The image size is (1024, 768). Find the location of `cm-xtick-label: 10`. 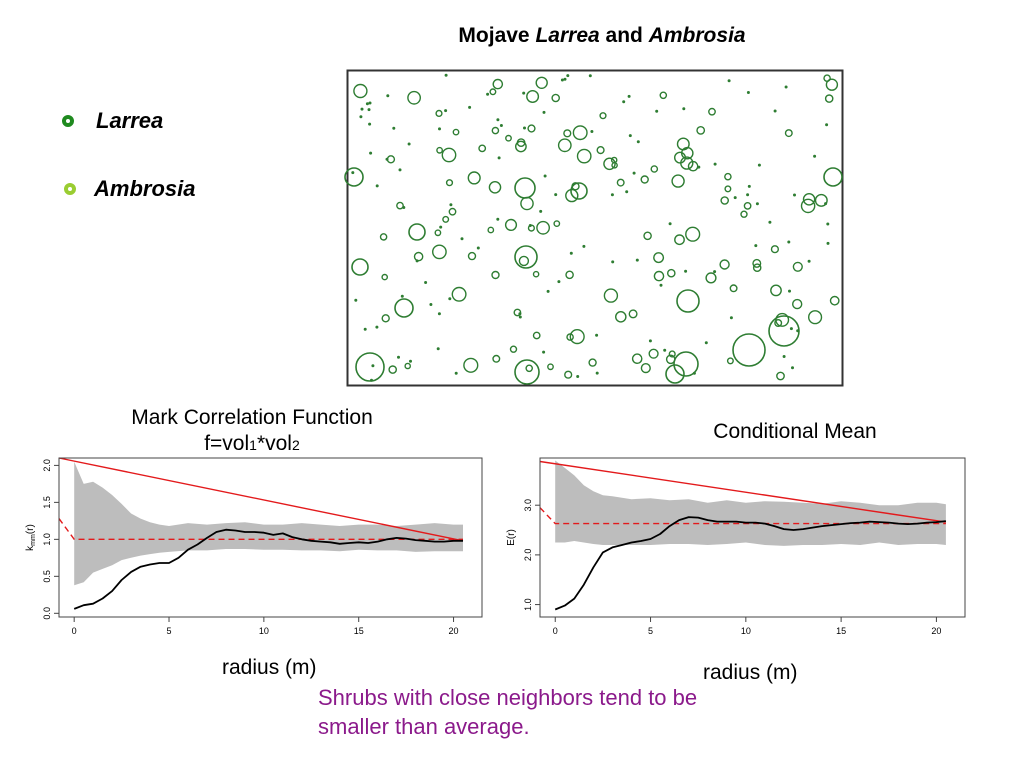

cm-xtick-label: 10 is located at coordinates (746, 631).